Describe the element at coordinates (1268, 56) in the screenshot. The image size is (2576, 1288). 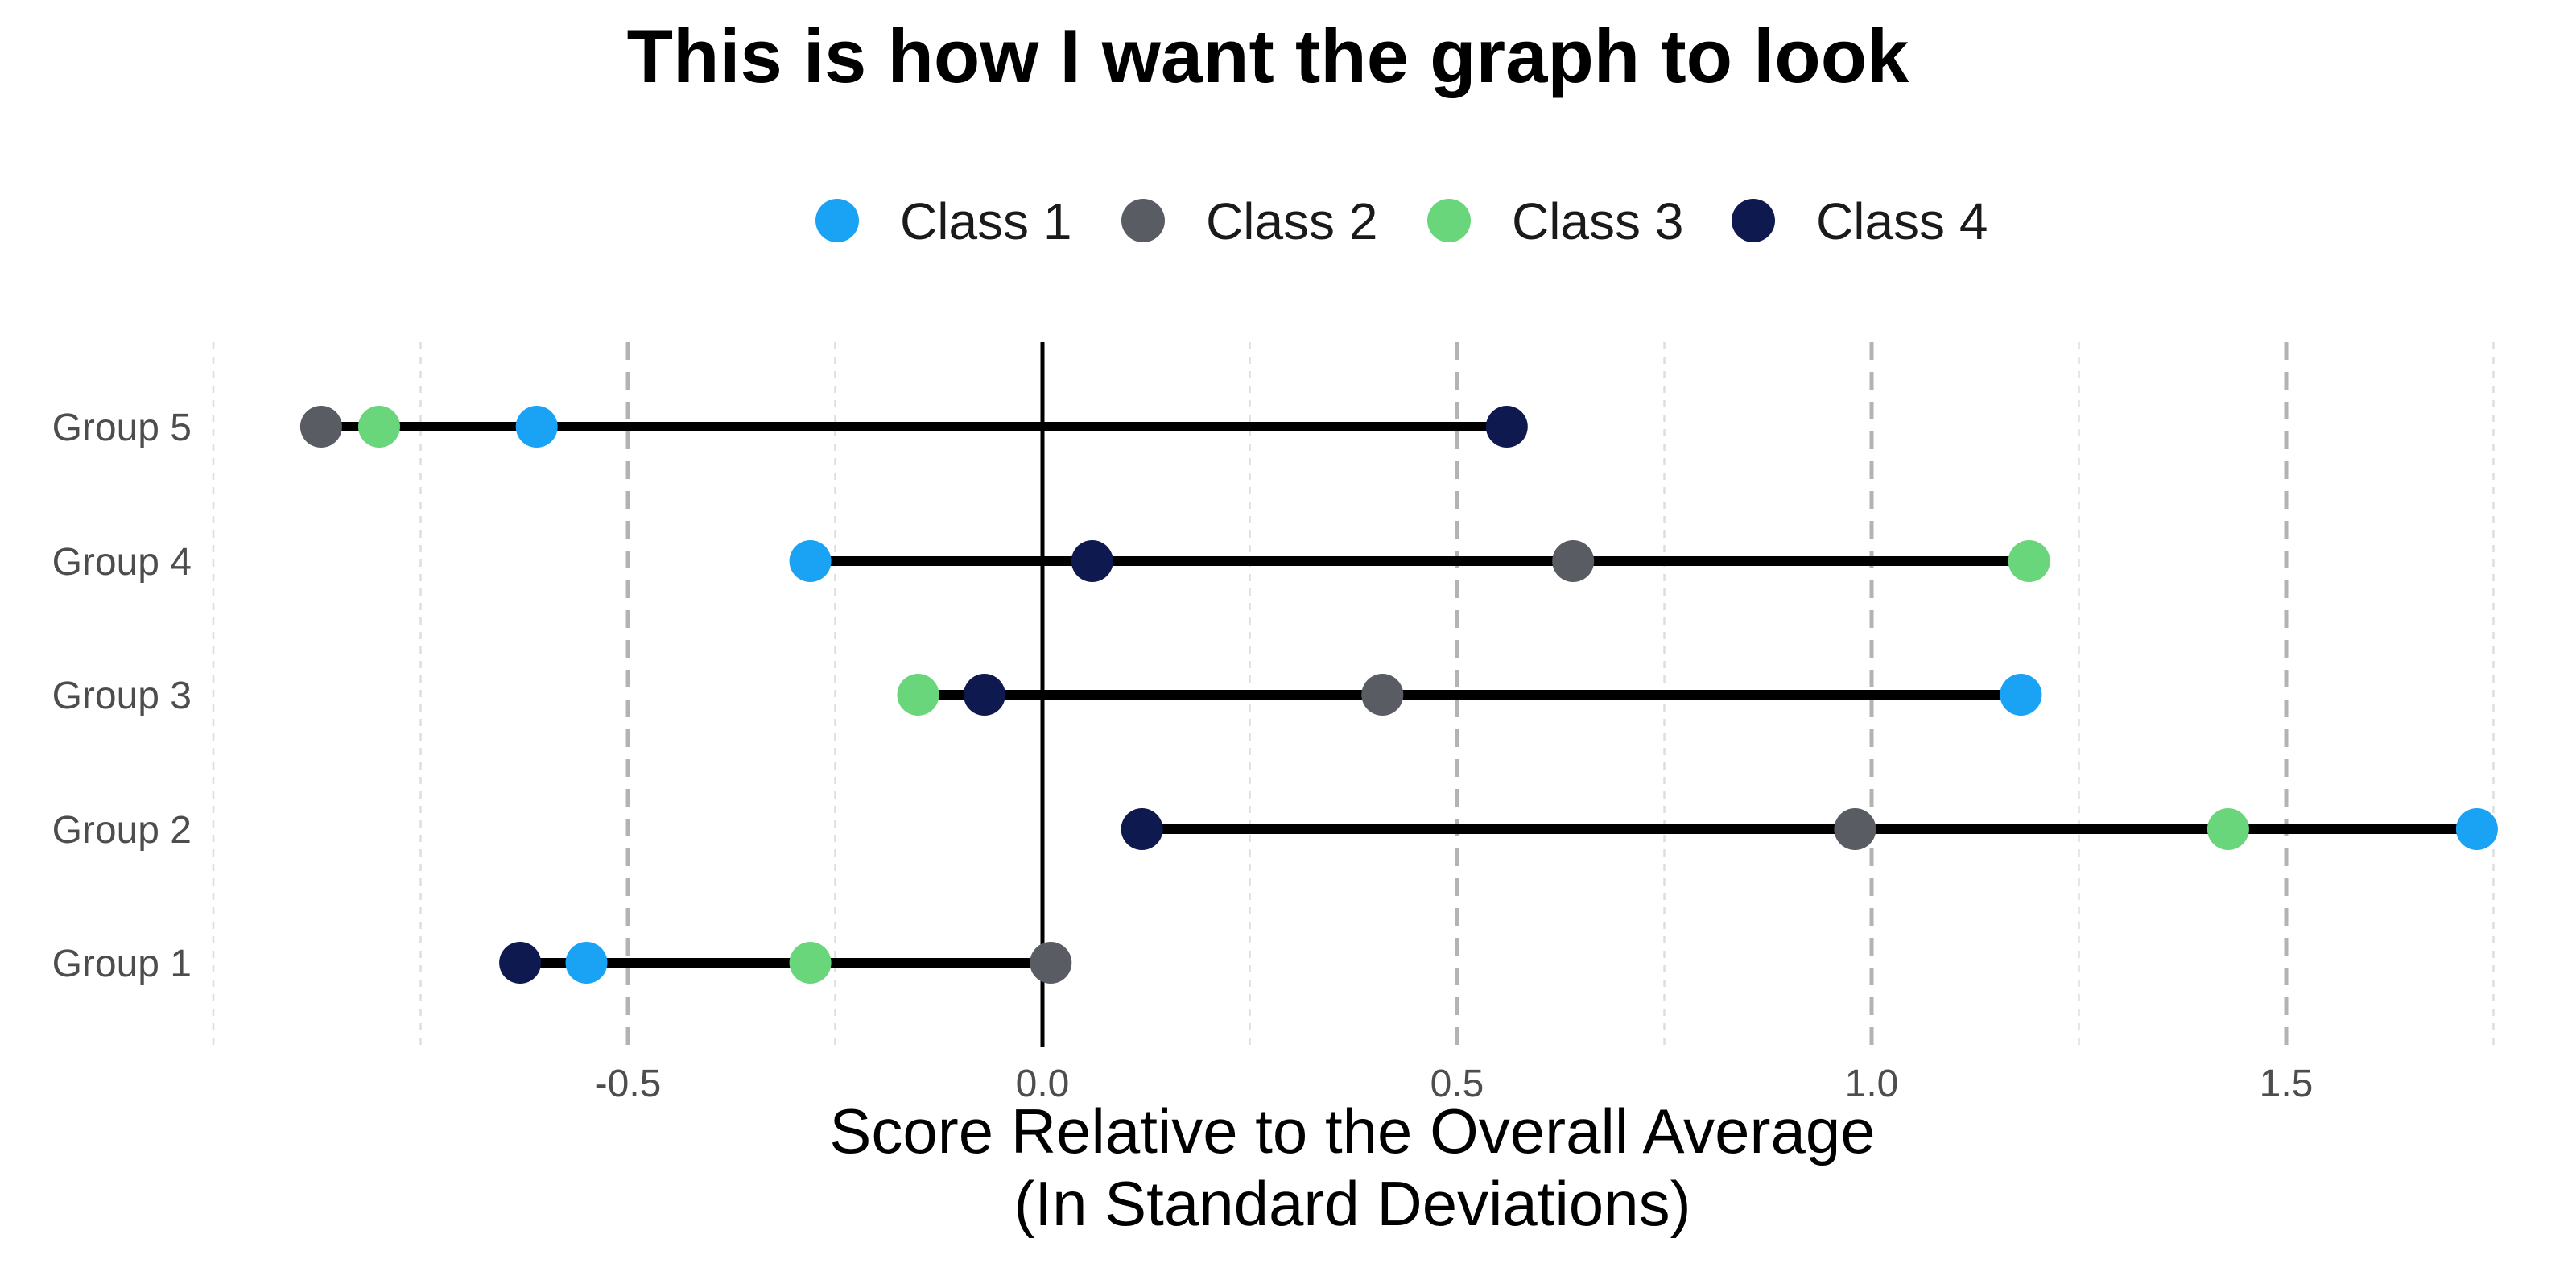
I see `chart-title: This is how I want the graph to look` at that location.